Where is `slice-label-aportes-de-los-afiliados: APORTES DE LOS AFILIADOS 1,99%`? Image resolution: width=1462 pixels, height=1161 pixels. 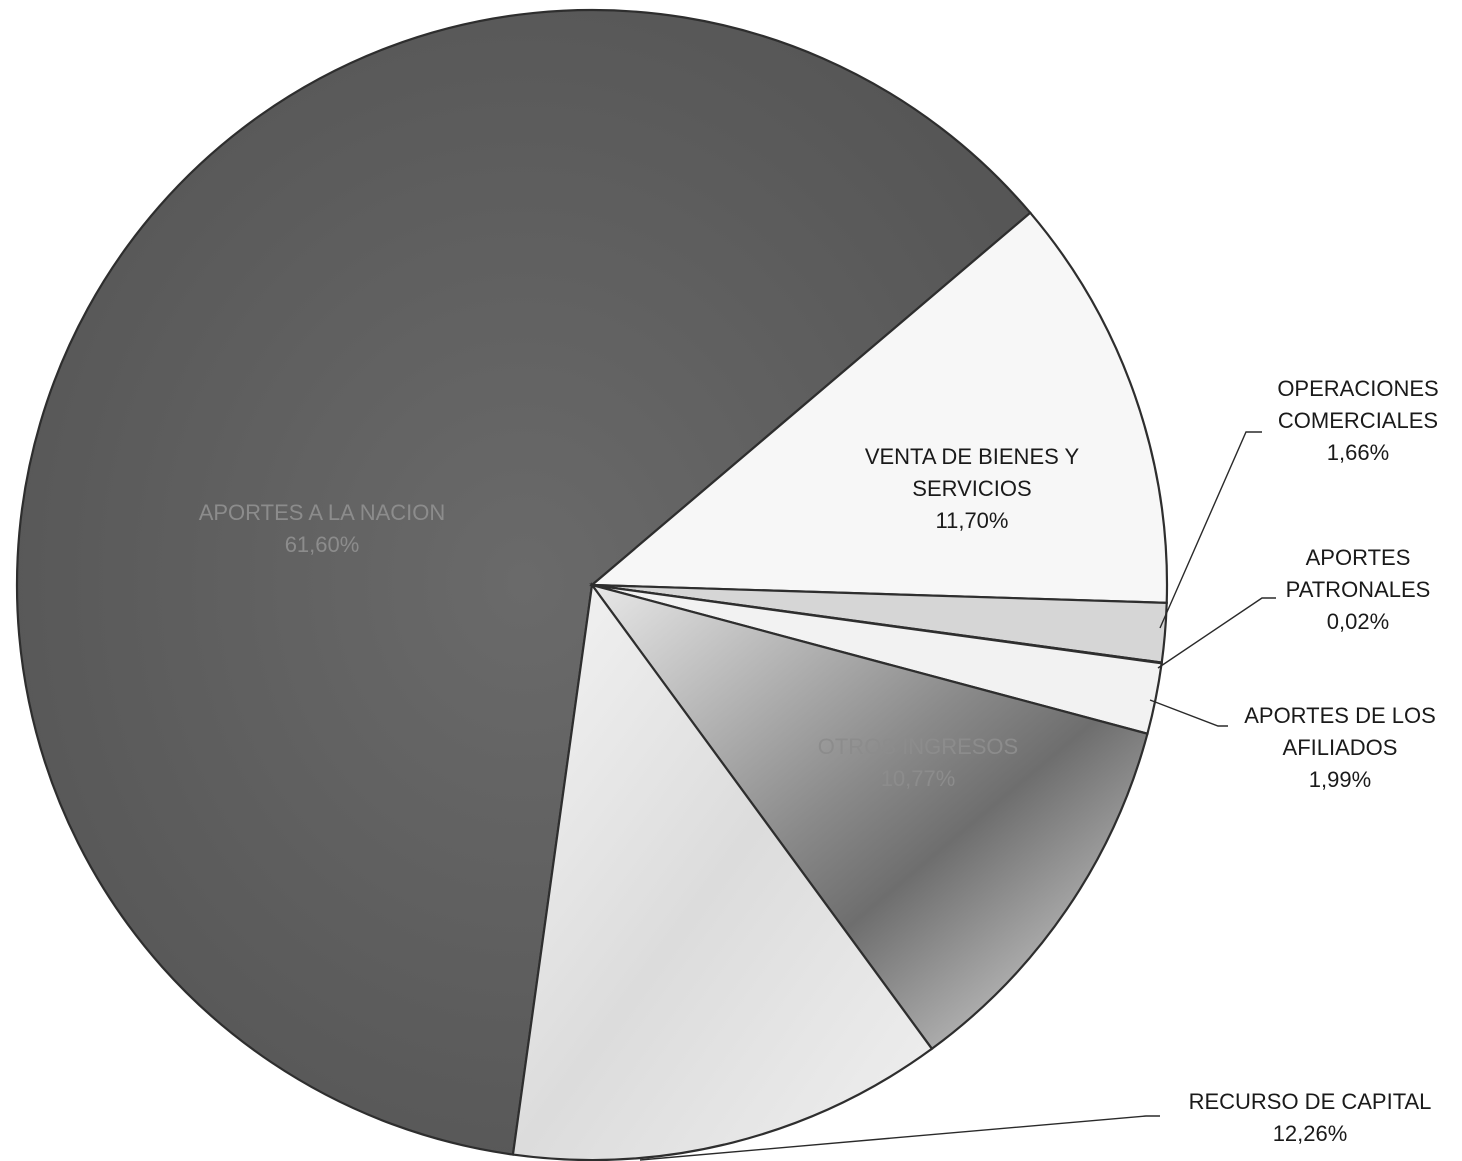 slice-label-aportes-de-los-afiliados: APORTES DE LOS AFILIADOS 1,99% is located at coordinates (1340, 747).